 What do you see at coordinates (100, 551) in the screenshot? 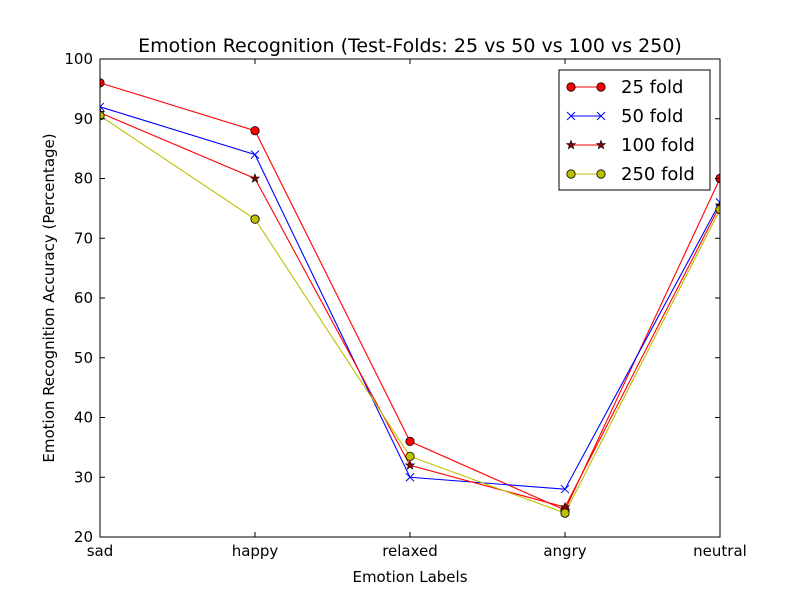
I see `x-tick-label: sad` at bounding box center [100, 551].